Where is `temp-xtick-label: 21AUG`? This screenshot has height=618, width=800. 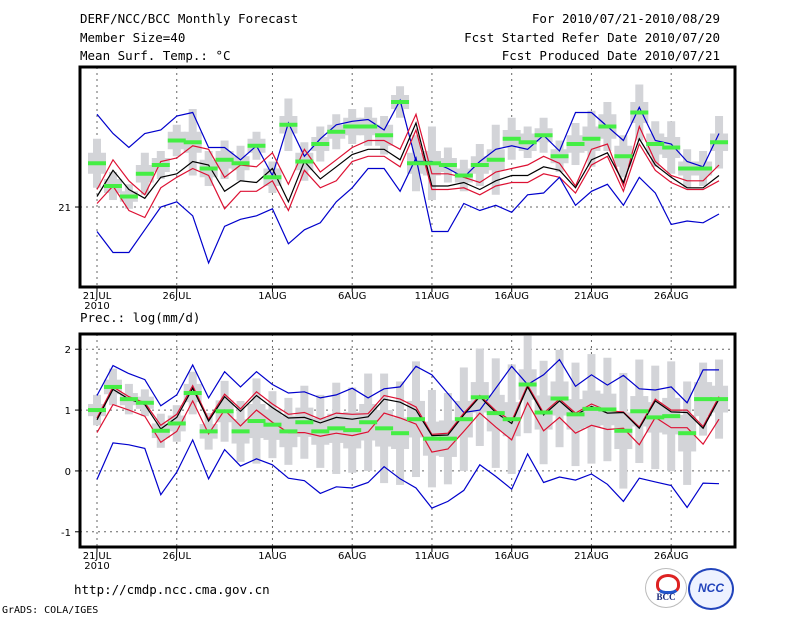
temp-xtick-label: 21AUG is located at coordinates (591, 296).